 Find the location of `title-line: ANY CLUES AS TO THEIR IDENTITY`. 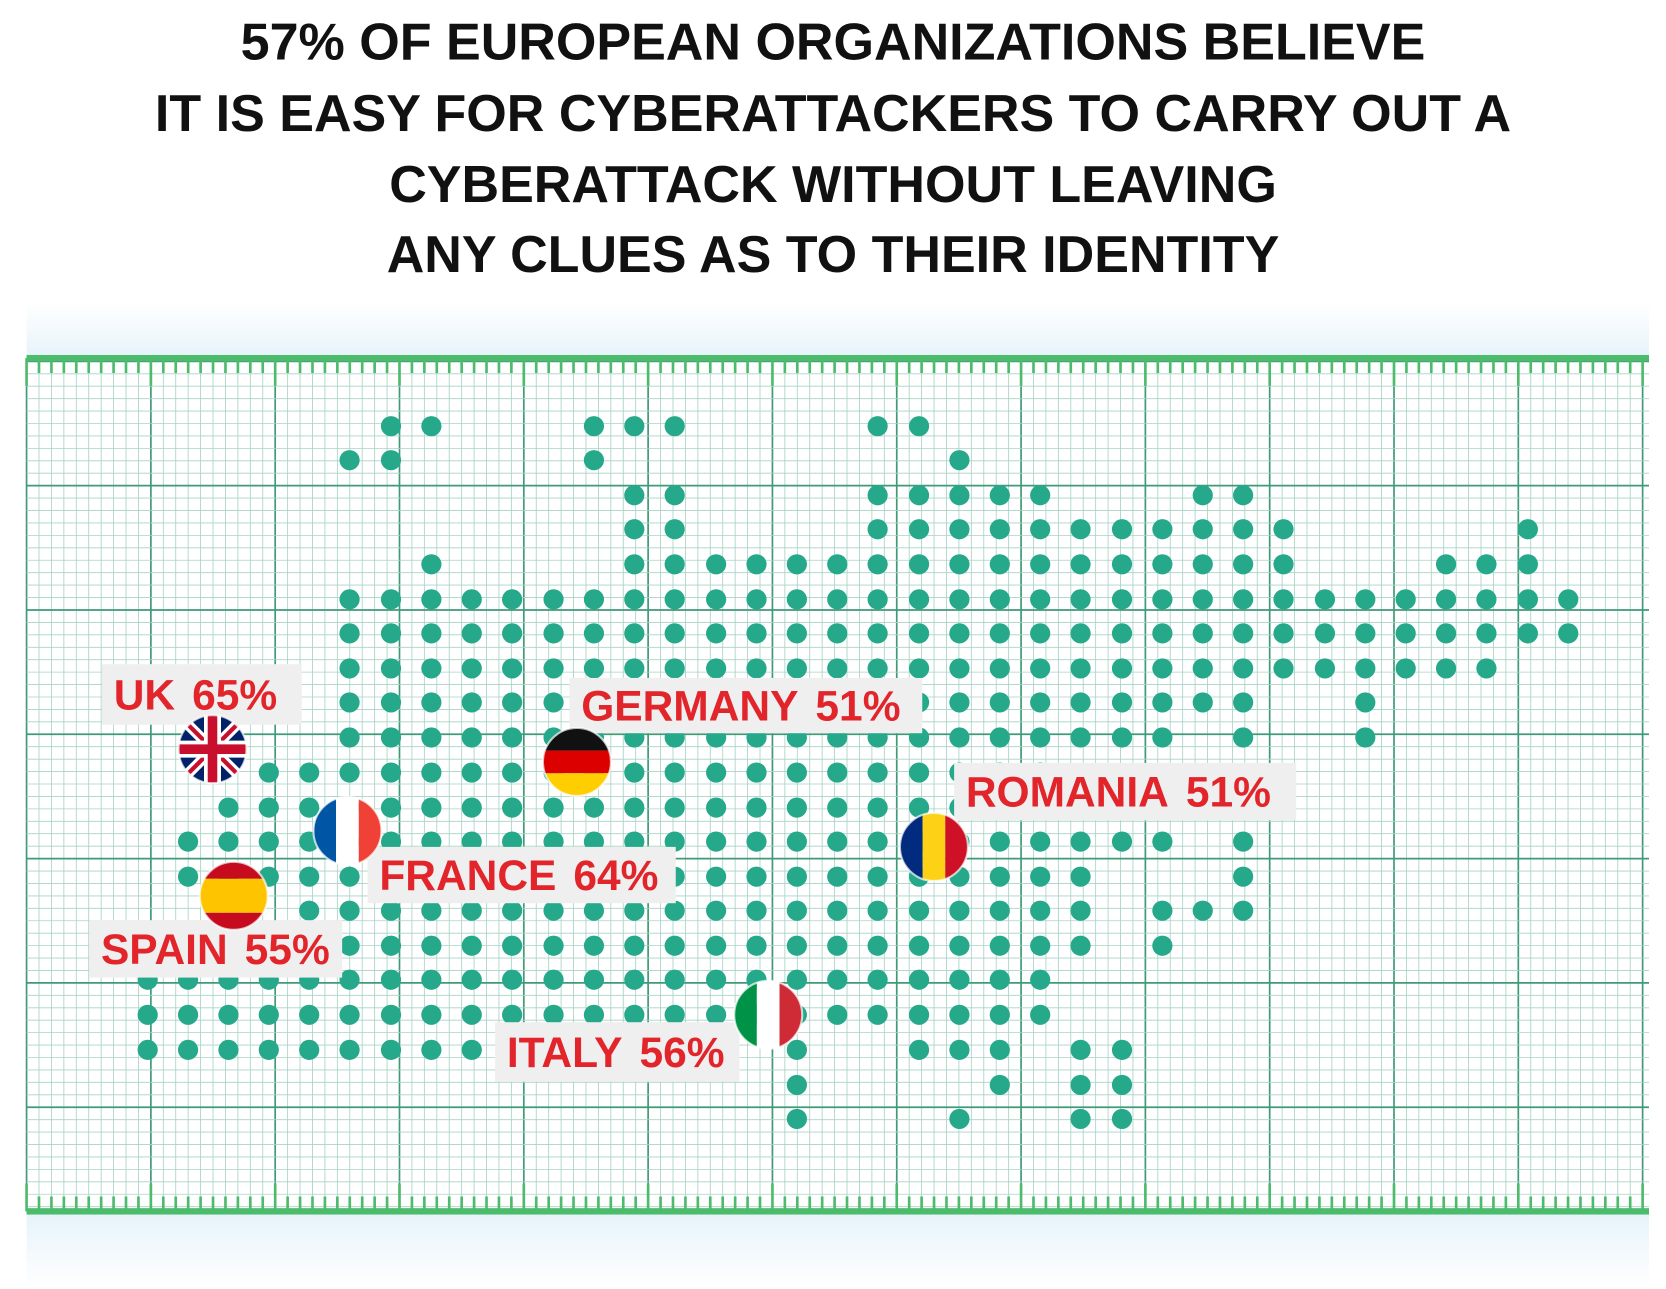

title-line: ANY CLUES AS TO THEIR IDENTITY is located at coordinates (833, 255).